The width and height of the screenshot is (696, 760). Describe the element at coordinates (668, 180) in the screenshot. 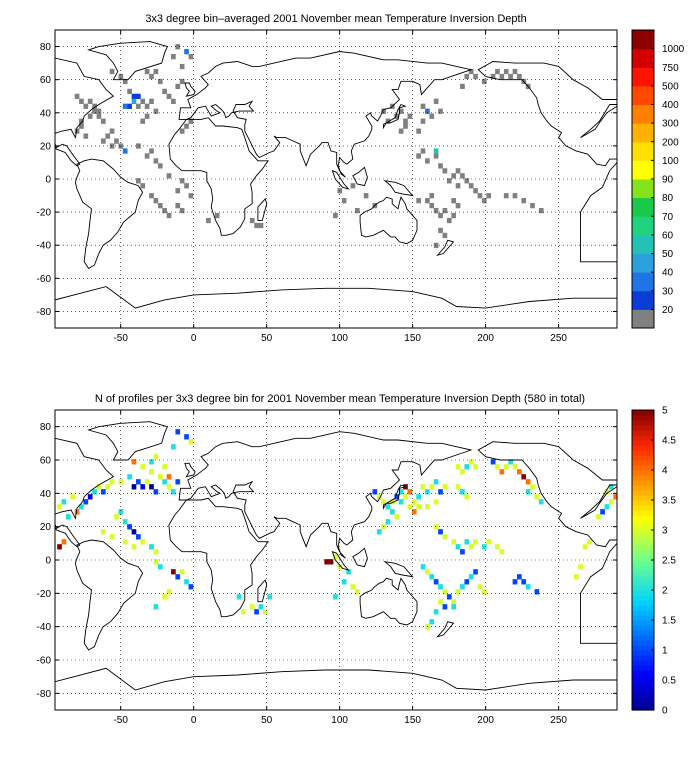

I see `colorbar-tick-label: 90` at that location.